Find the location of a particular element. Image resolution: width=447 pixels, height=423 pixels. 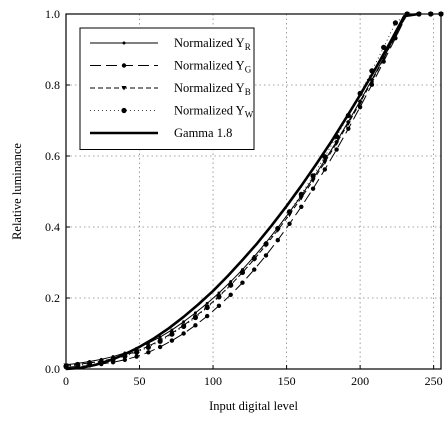

x-tick-label: 250 is located at coordinates (434, 381).